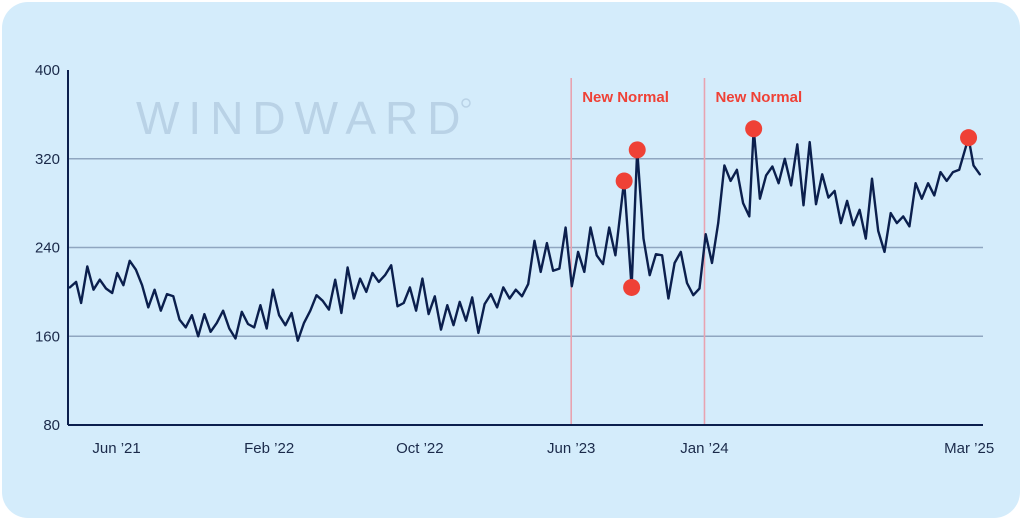  I want to click on watermark-registered-mark, so click(466, 103).